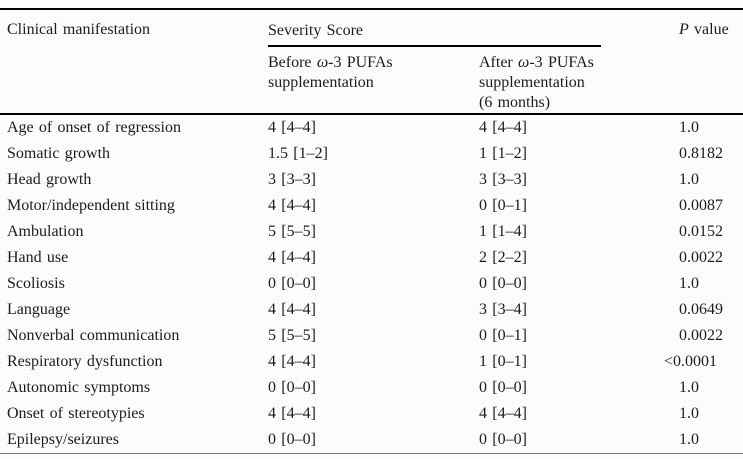 This screenshot has height=459, width=743. What do you see at coordinates (133, 62) in the screenshot?
I see `header-clinical-manifestation: Clinical manifestation` at bounding box center [133, 62].